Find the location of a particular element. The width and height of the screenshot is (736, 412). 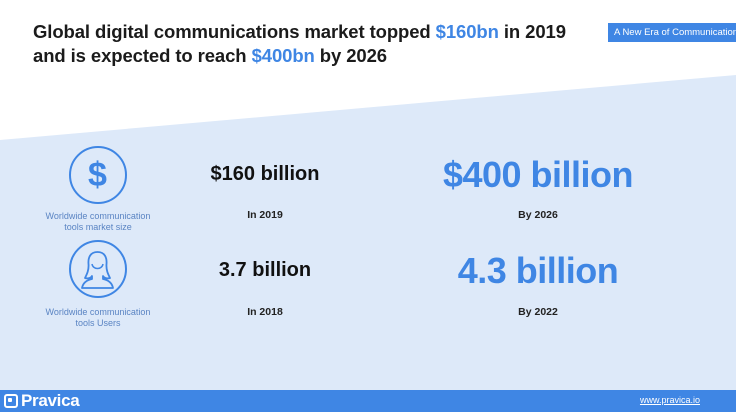

forecast-market-value: $400 billion is located at coordinates (538, 174).